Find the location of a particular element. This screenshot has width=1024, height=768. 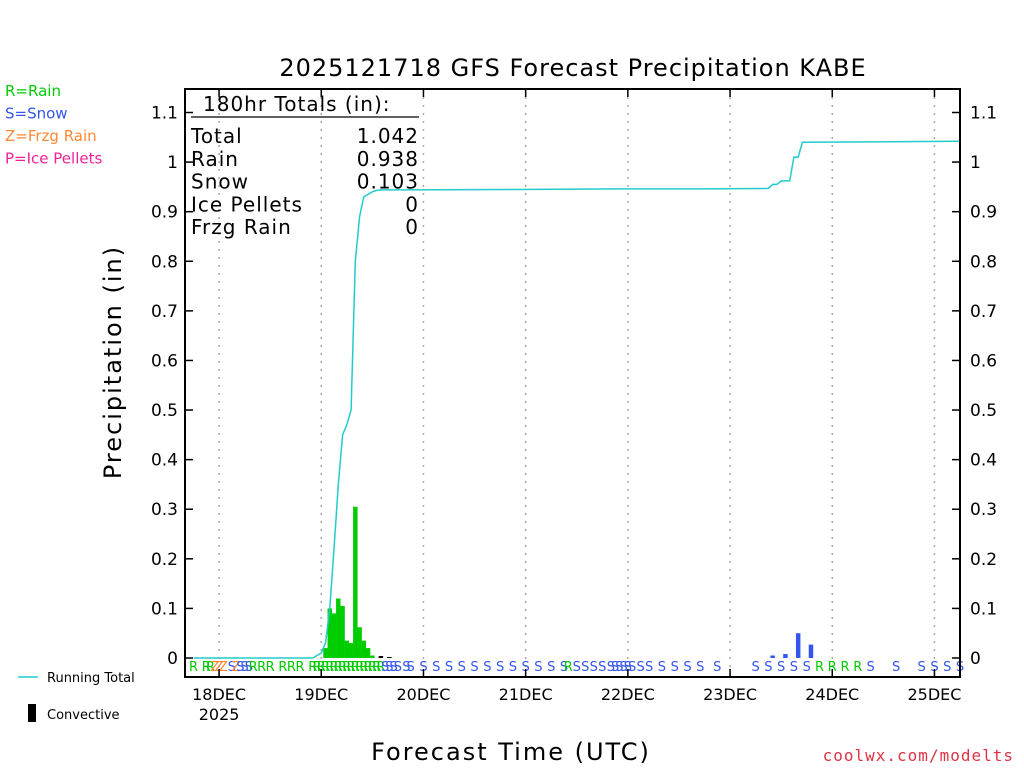

y-tick-label-right: 1 is located at coordinates (975, 163).